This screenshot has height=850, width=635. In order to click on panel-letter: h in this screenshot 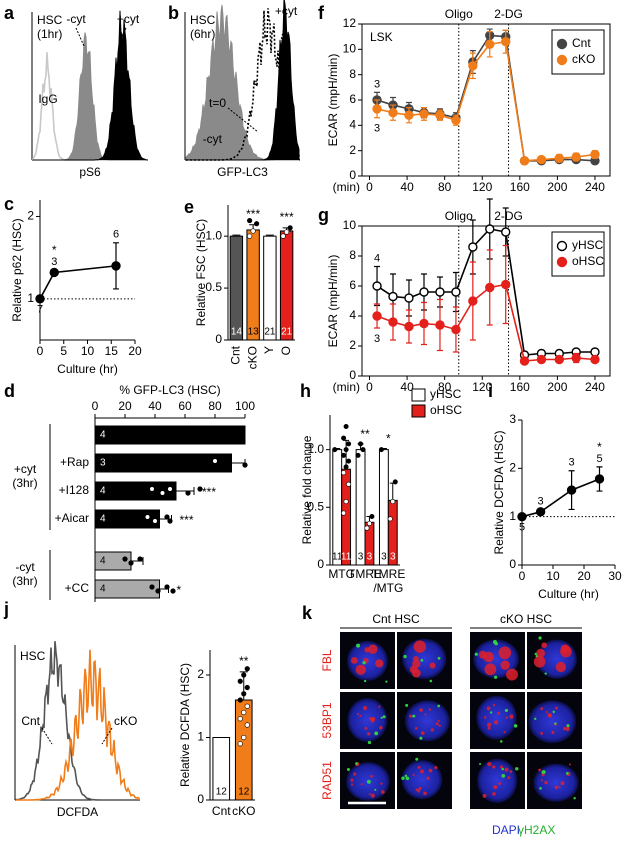, I will do `click(305, 391)`.